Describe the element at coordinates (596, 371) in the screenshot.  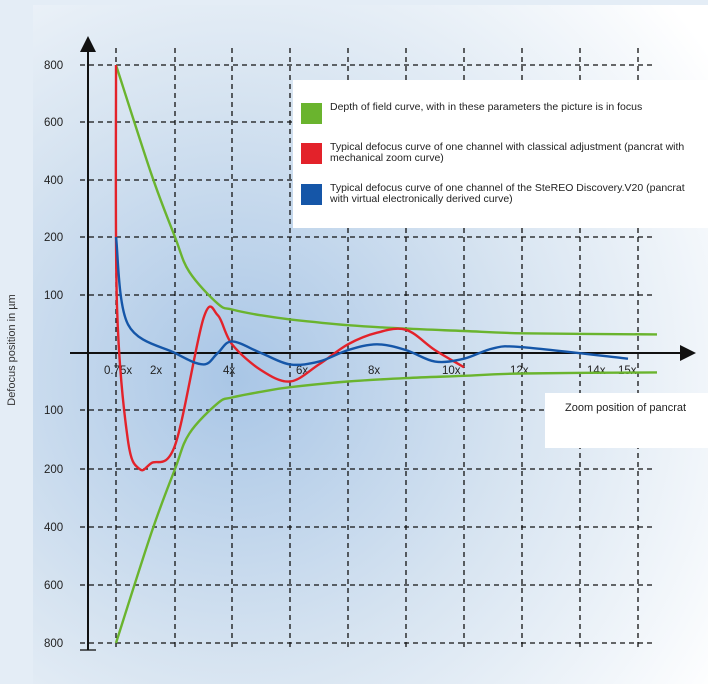
I see `x-tick-label: 14x` at that location.